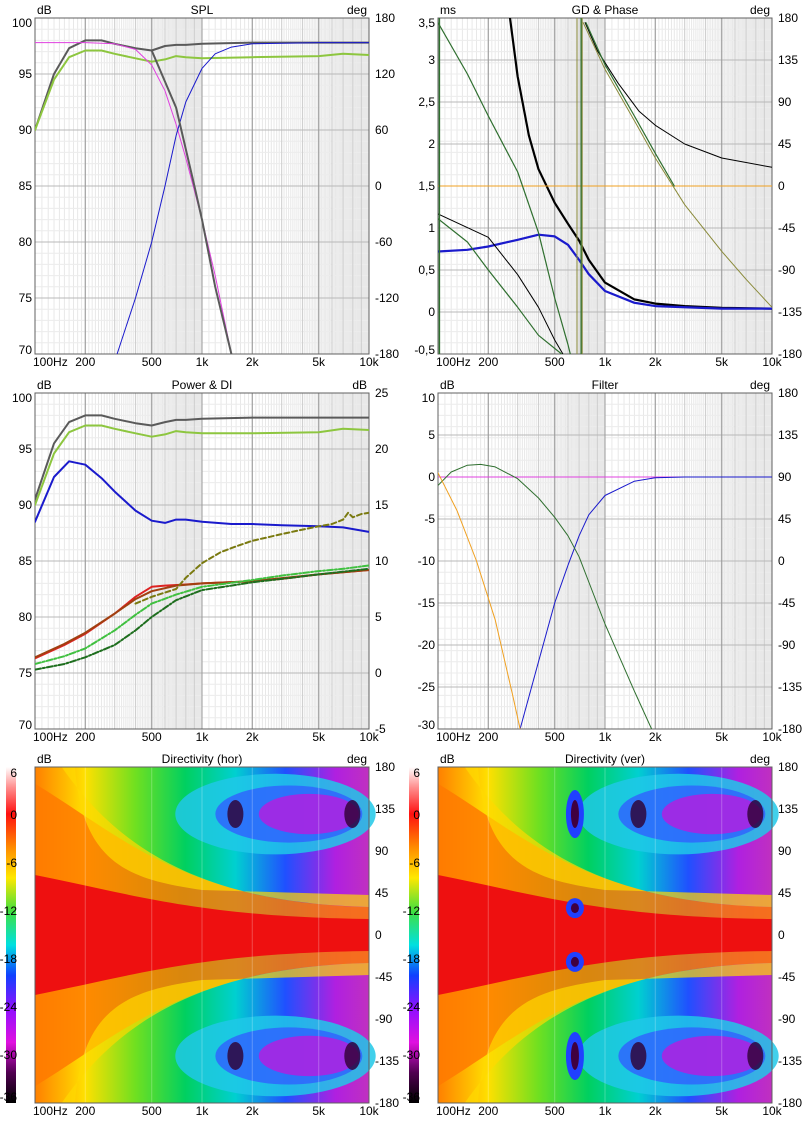 The image size is (806, 1129). What do you see at coordinates (8, 959) in the screenshot?
I see `colorbar-tick-label: -18` at bounding box center [8, 959].